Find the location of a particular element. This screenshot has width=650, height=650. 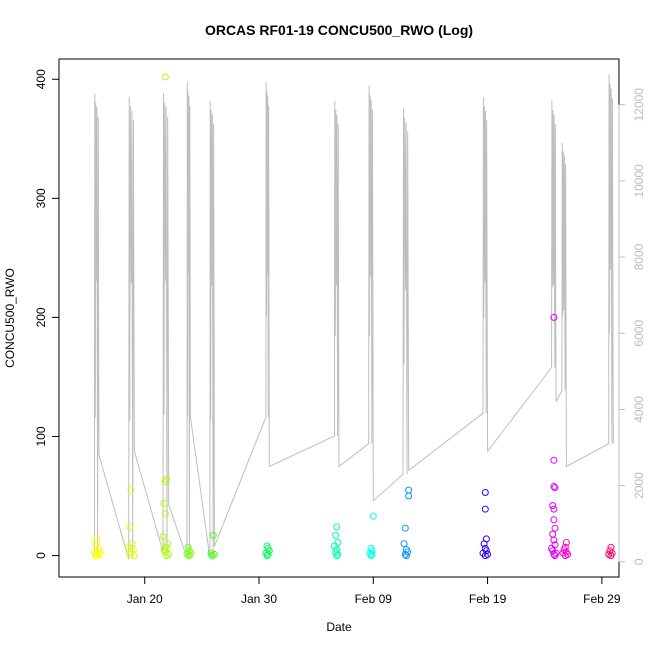

y2-tick-label: 8000 is located at coordinates (639, 256).